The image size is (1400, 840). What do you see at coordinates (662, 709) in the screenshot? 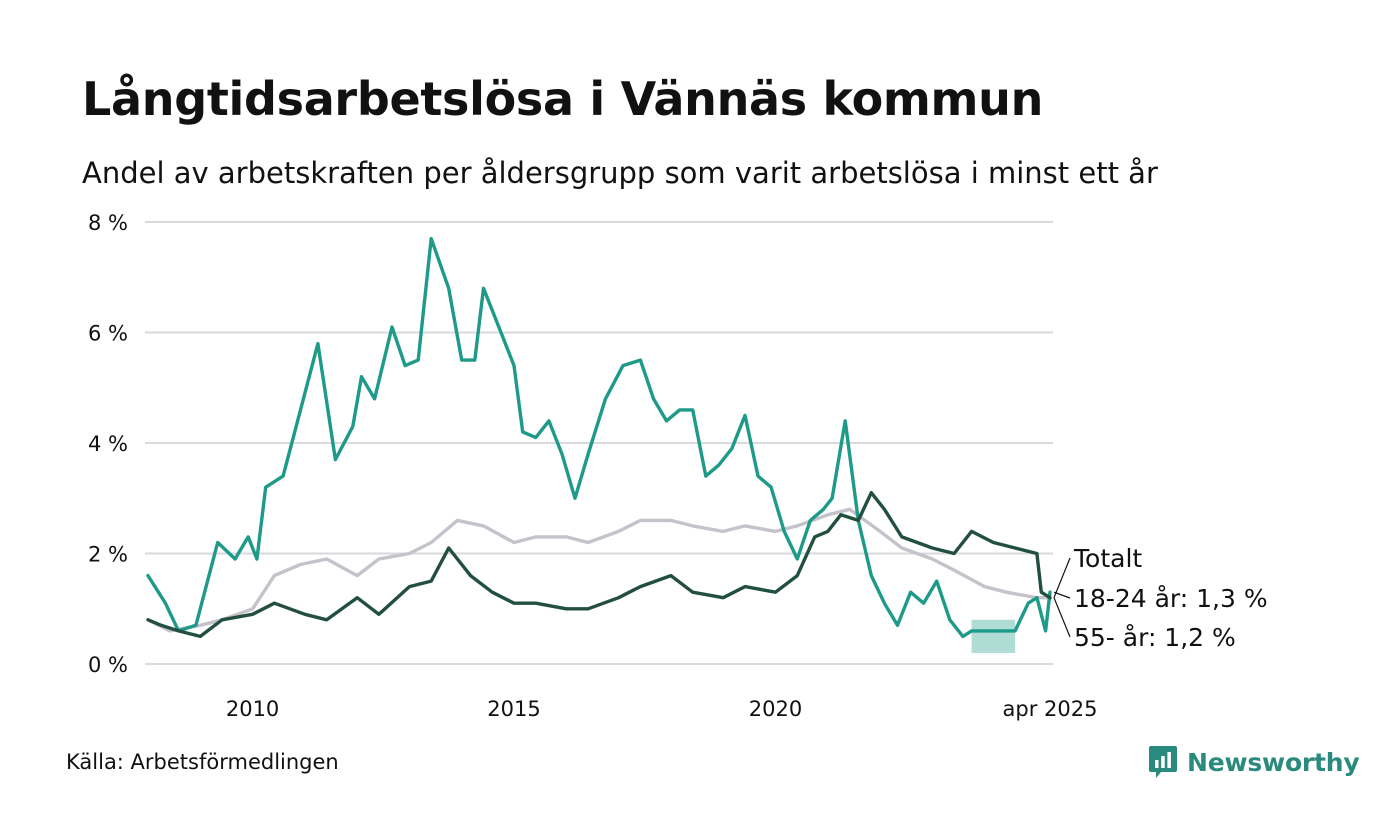
I see `x-axis-ticks: 2010 2015 2020 apr 2025` at bounding box center [662, 709].